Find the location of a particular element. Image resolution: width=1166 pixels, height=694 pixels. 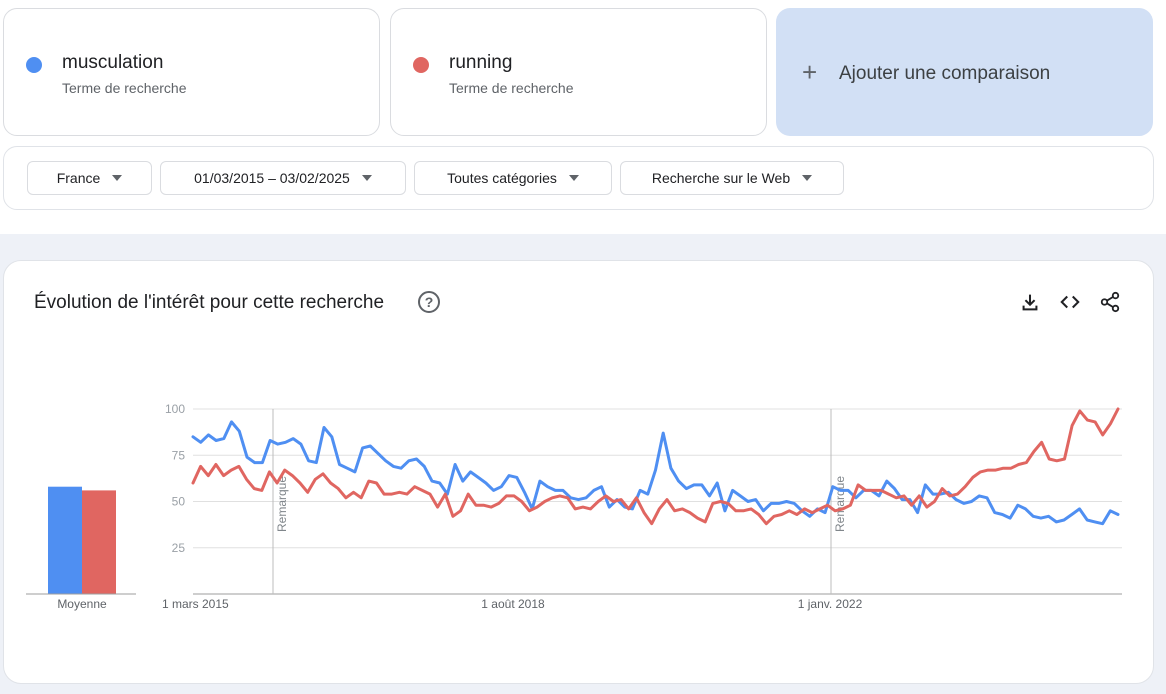

search-type-dropdown: Recherche sur le Web is located at coordinates (732, 178).